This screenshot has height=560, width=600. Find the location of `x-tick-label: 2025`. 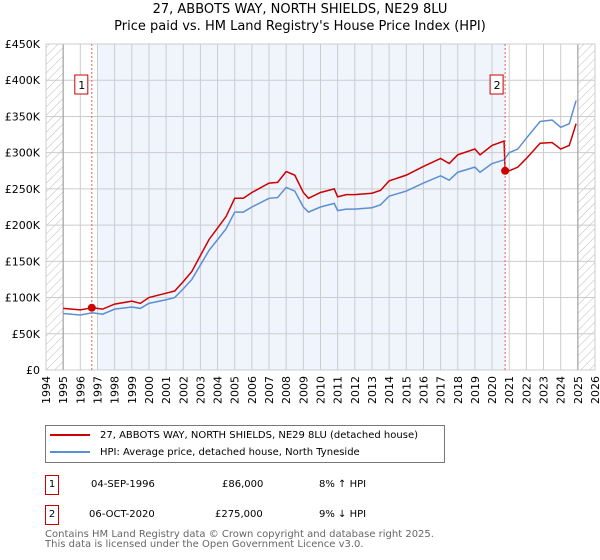

x-tick-label: 2025 is located at coordinates (578, 390).